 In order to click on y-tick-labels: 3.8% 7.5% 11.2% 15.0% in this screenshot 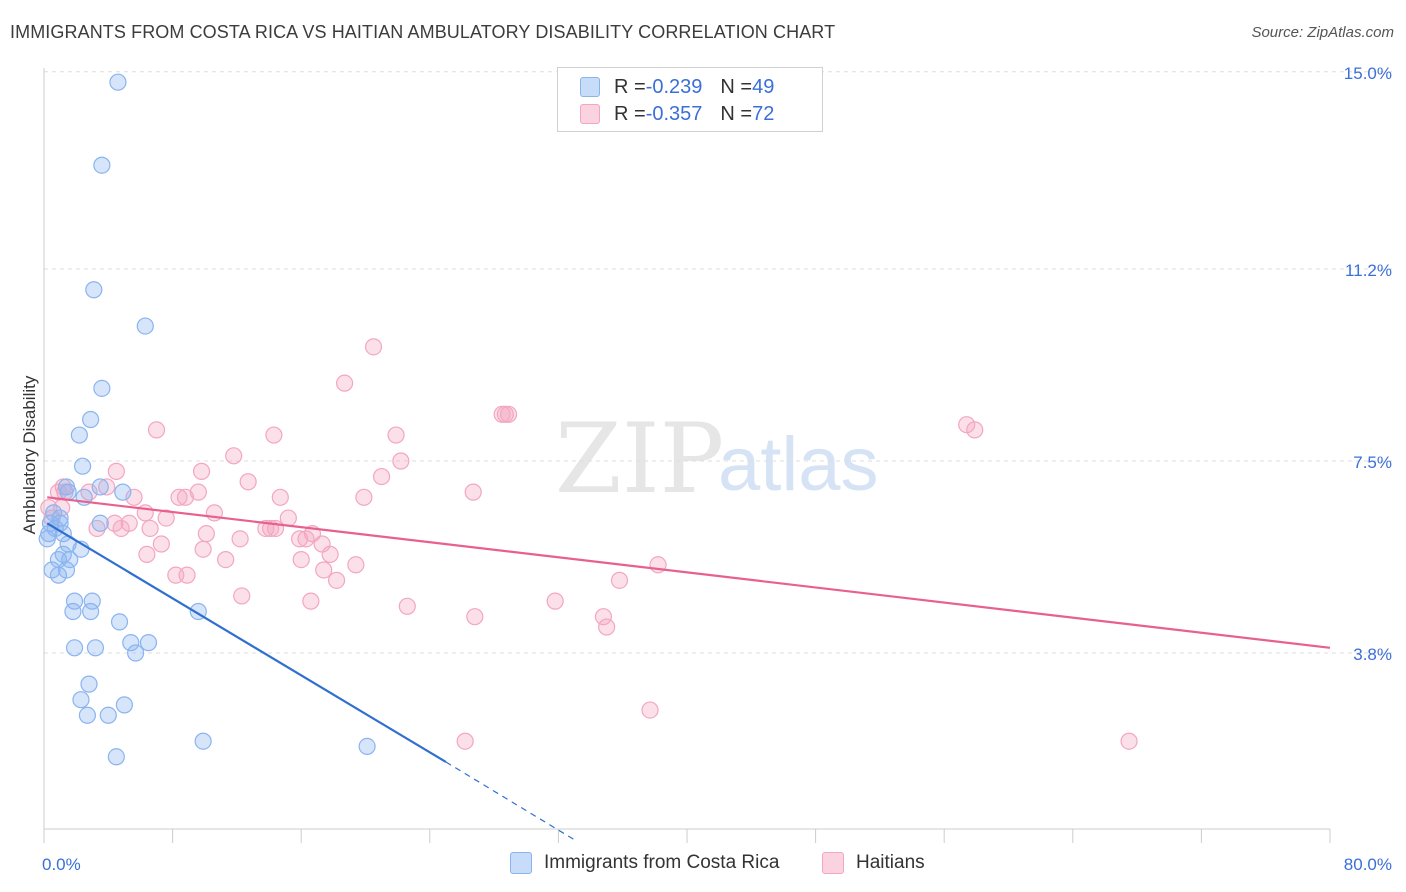, I will do `click(1368, 364)`.